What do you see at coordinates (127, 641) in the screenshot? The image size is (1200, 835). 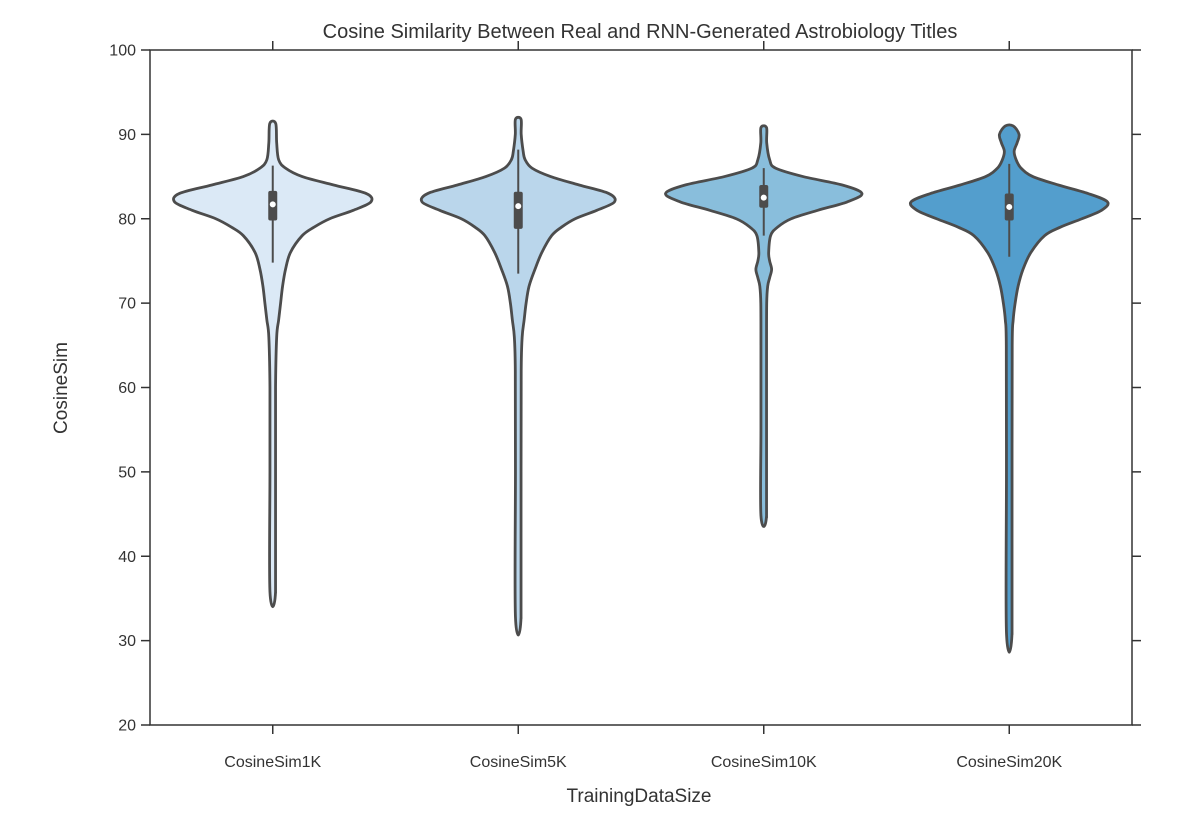 I see `y-tick-label: 30` at bounding box center [127, 641].